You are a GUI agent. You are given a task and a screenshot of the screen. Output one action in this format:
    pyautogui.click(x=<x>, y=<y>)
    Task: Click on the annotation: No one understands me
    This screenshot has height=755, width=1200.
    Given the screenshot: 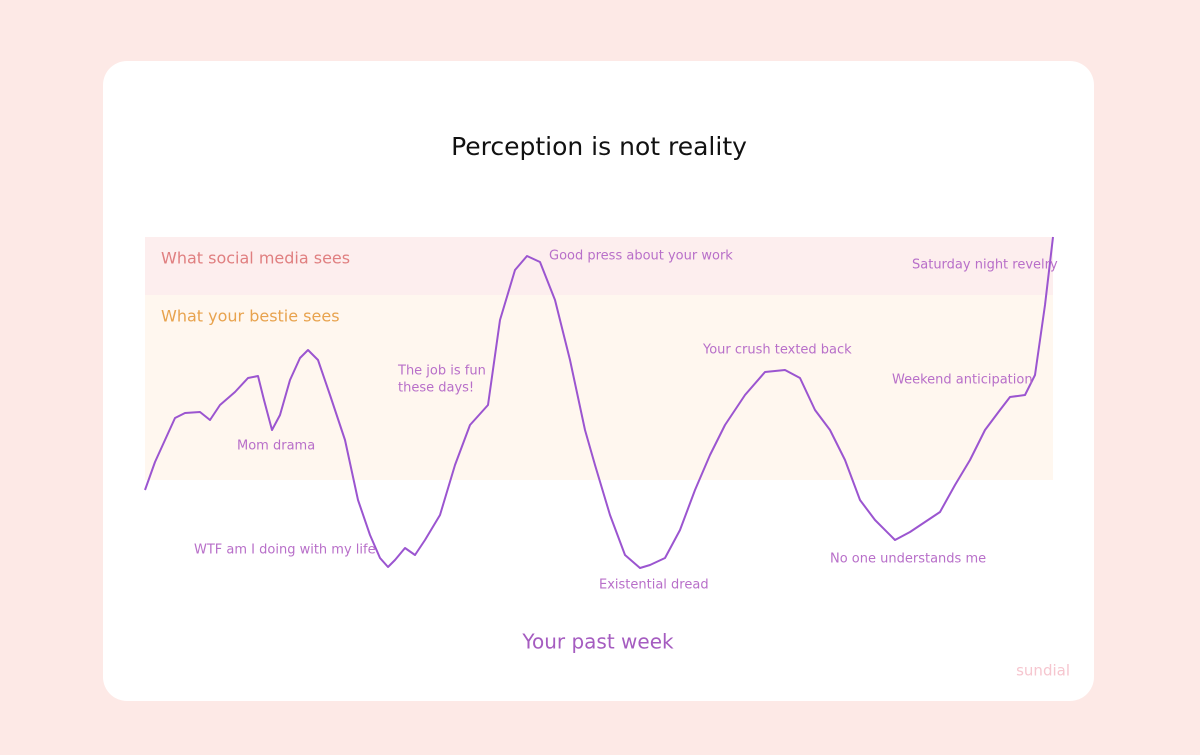 What is the action you would take?
    pyautogui.click(x=908, y=559)
    